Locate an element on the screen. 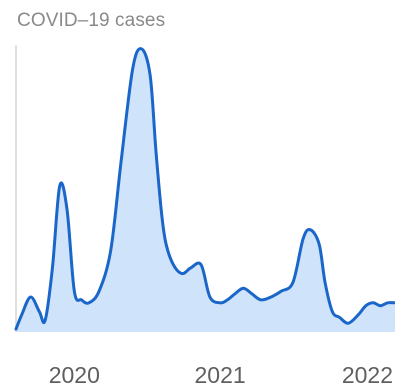 The image size is (395, 387). x-axis-ticks: 2020 2021 2022 is located at coordinates (221, 374).